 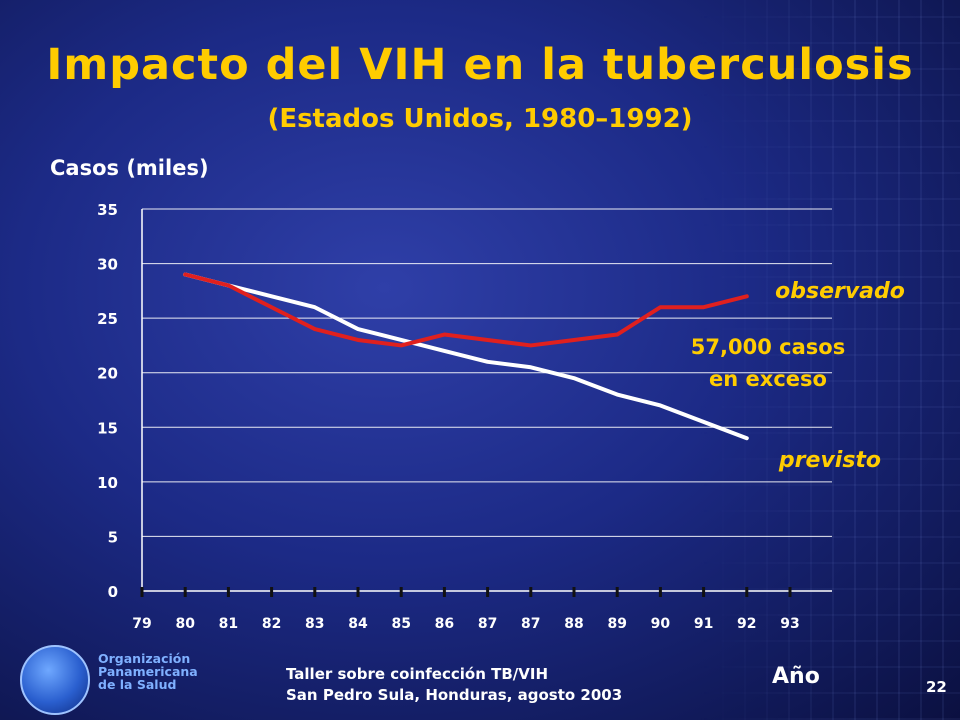 What do you see at coordinates (480, 65) in the screenshot?
I see `slide-title: Impacto del VIH en la tuberculosis` at bounding box center [480, 65].